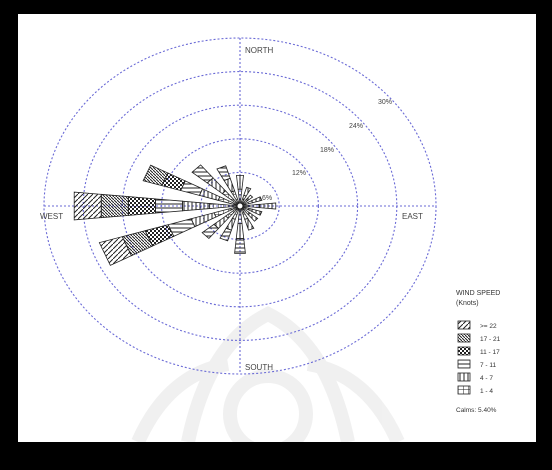 The width and height of the screenshot is (552, 470). Describe the element at coordinates (464, 325) in the screenshot. I see `legend-swatch-22plus` at that location.